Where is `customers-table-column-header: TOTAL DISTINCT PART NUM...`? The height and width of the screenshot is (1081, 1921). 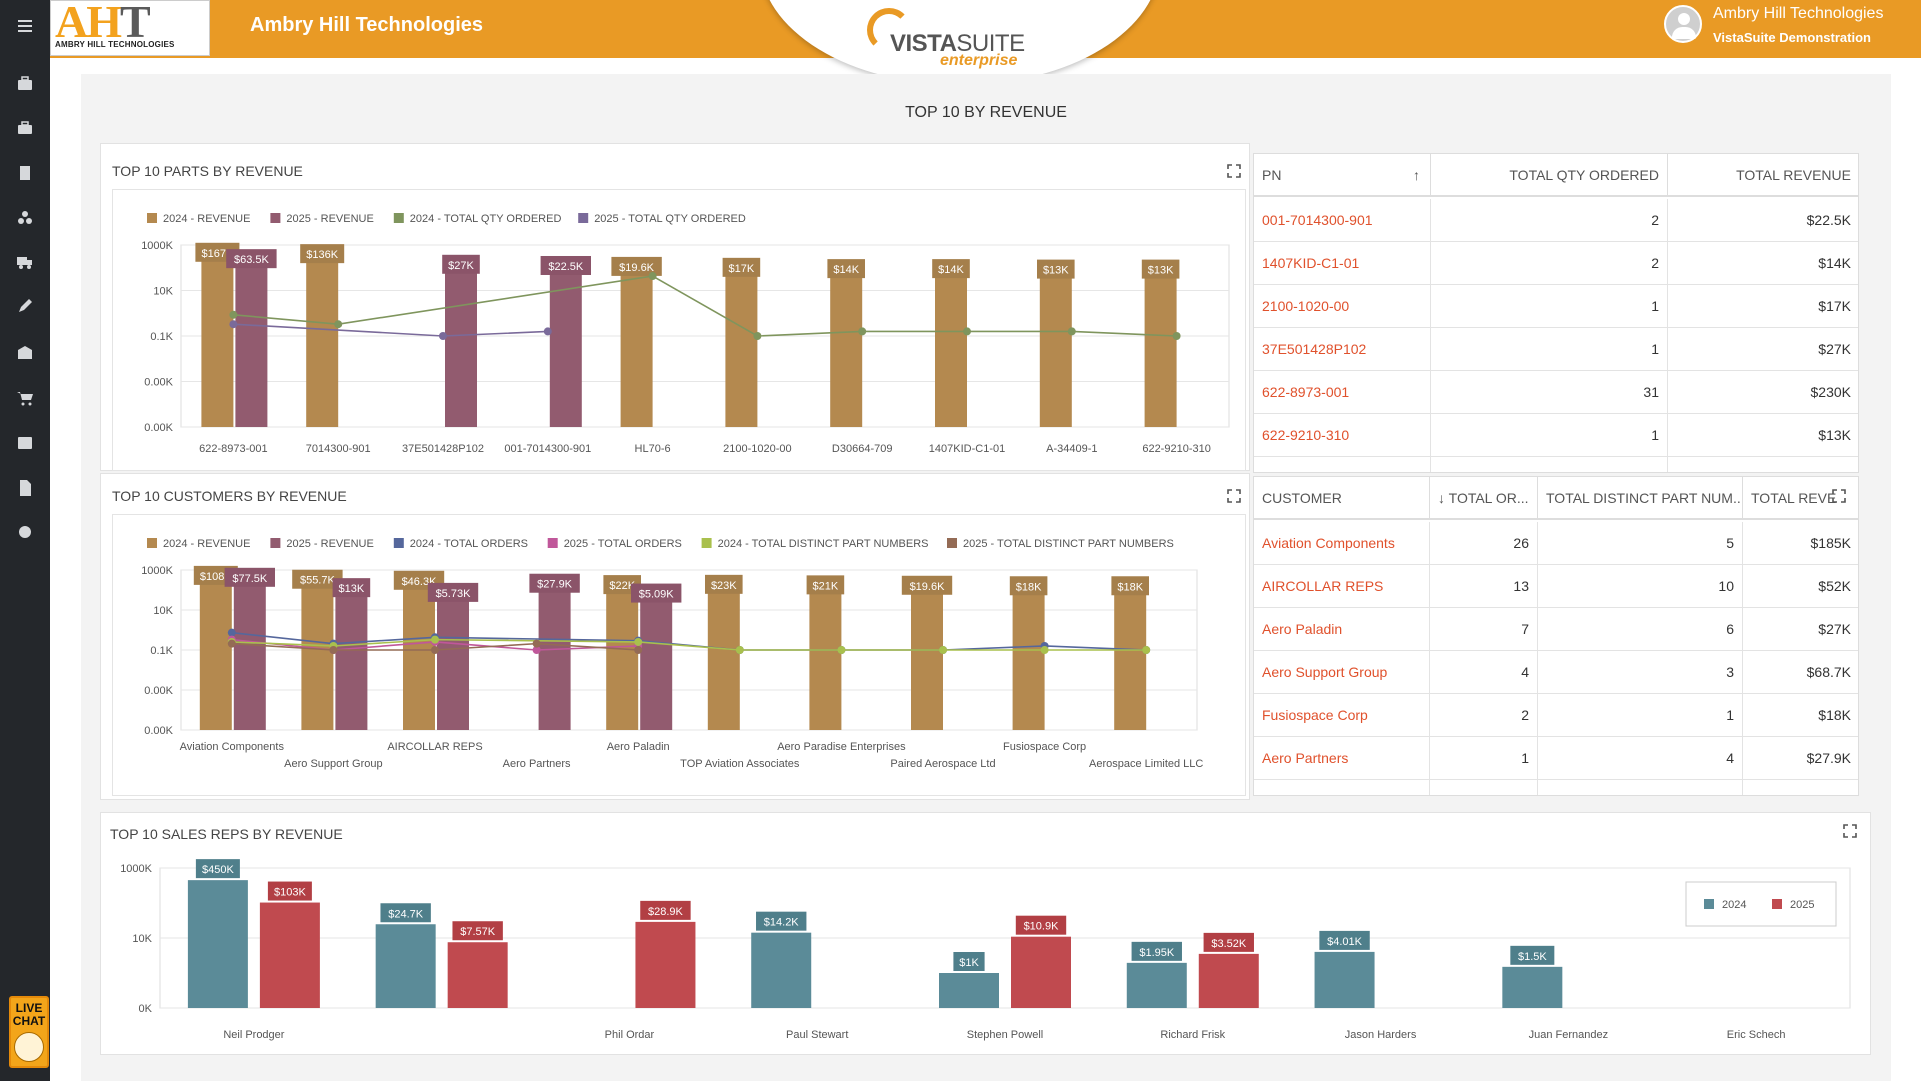 customers-table-column-header: TOTAL DISTINCT PART NUM... is located at coordinates (1640, 498).